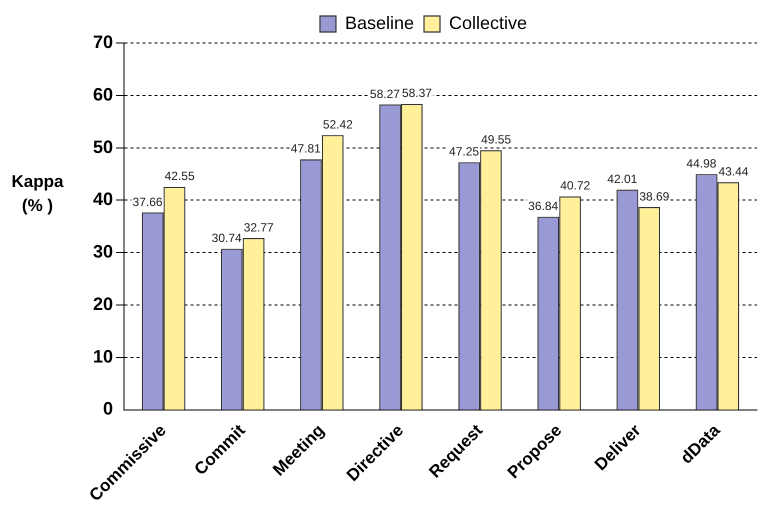 The width and height of the screenshot is (767, 514). What do you see at coordinates (575, 185) in the screenshot?
I see `data-label: 40.72` at bounding box center [575, 185].